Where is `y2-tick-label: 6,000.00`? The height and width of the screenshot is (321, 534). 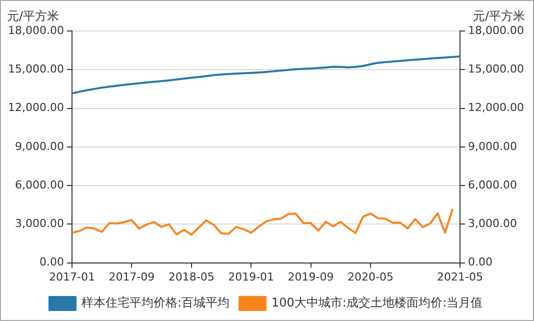 y2-tick-label: 6,000.00 is located at coordinates (493, 185).